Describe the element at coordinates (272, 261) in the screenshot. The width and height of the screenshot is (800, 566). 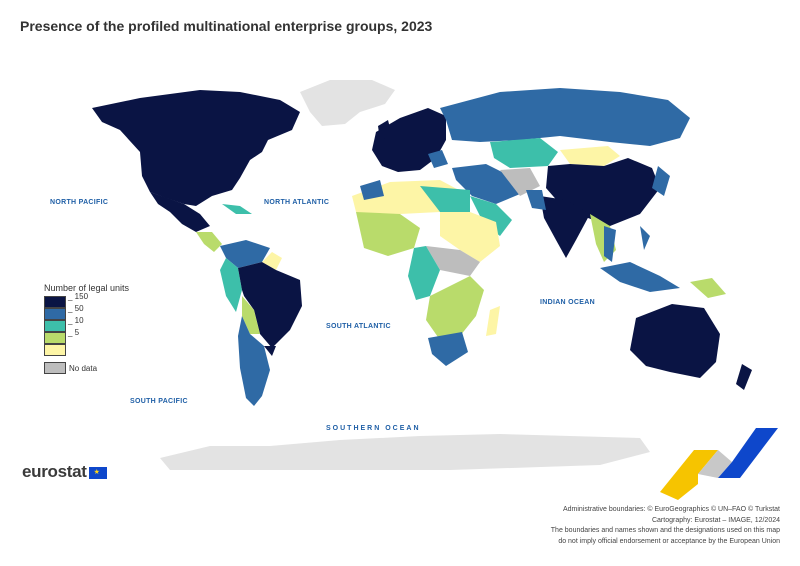
I see `guianas` at that location.